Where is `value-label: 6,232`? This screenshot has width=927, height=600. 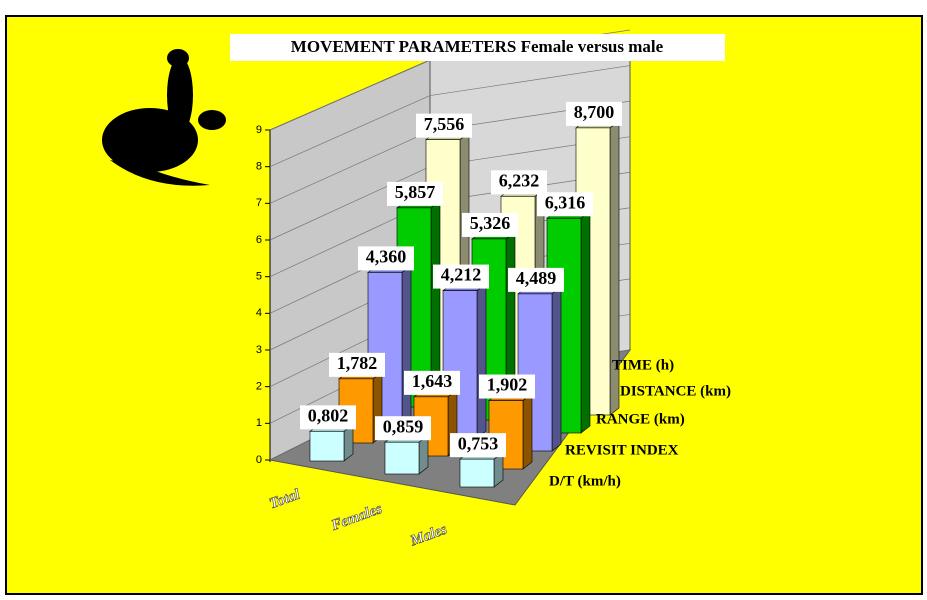 value-label: 6,232 is located at coordinates (519, 180).